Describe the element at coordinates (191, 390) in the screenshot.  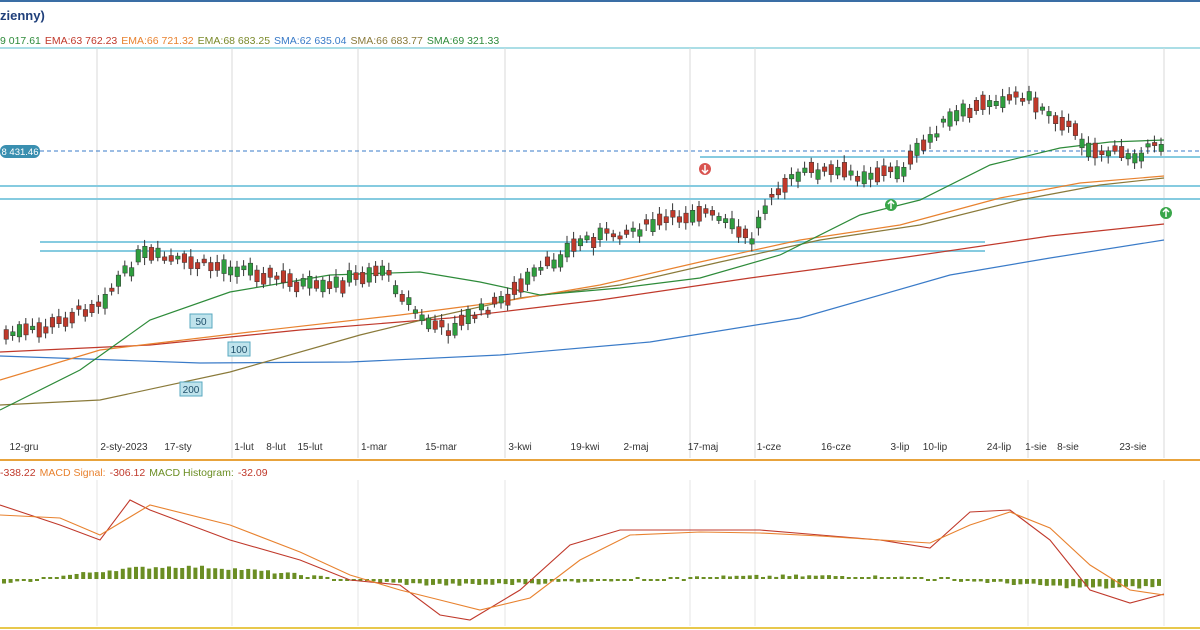
I see `ma-label: 200` at that location.